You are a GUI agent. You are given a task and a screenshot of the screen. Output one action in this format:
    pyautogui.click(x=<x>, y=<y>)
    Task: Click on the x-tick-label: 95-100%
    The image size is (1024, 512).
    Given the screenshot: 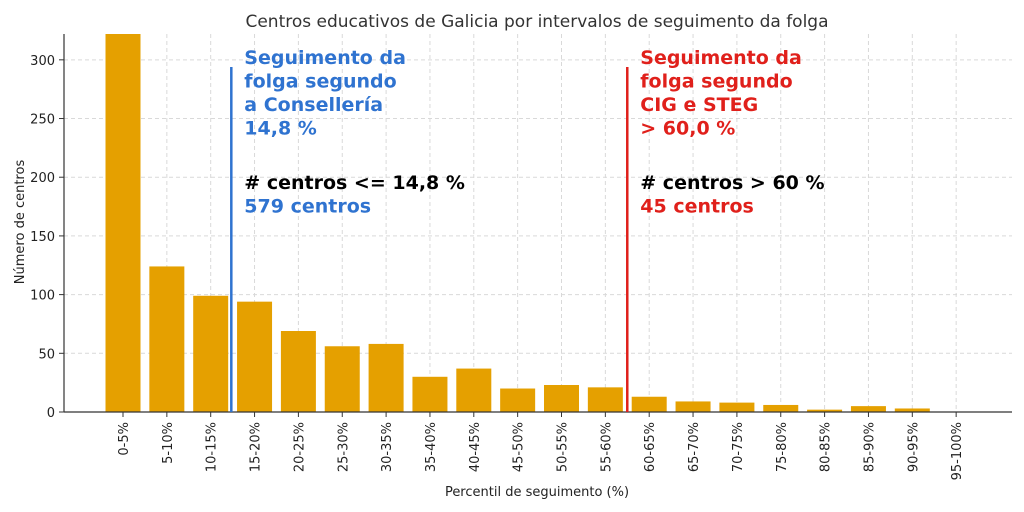 What is the action you would take?
    pyautogui.click(x=957, y=451)
    